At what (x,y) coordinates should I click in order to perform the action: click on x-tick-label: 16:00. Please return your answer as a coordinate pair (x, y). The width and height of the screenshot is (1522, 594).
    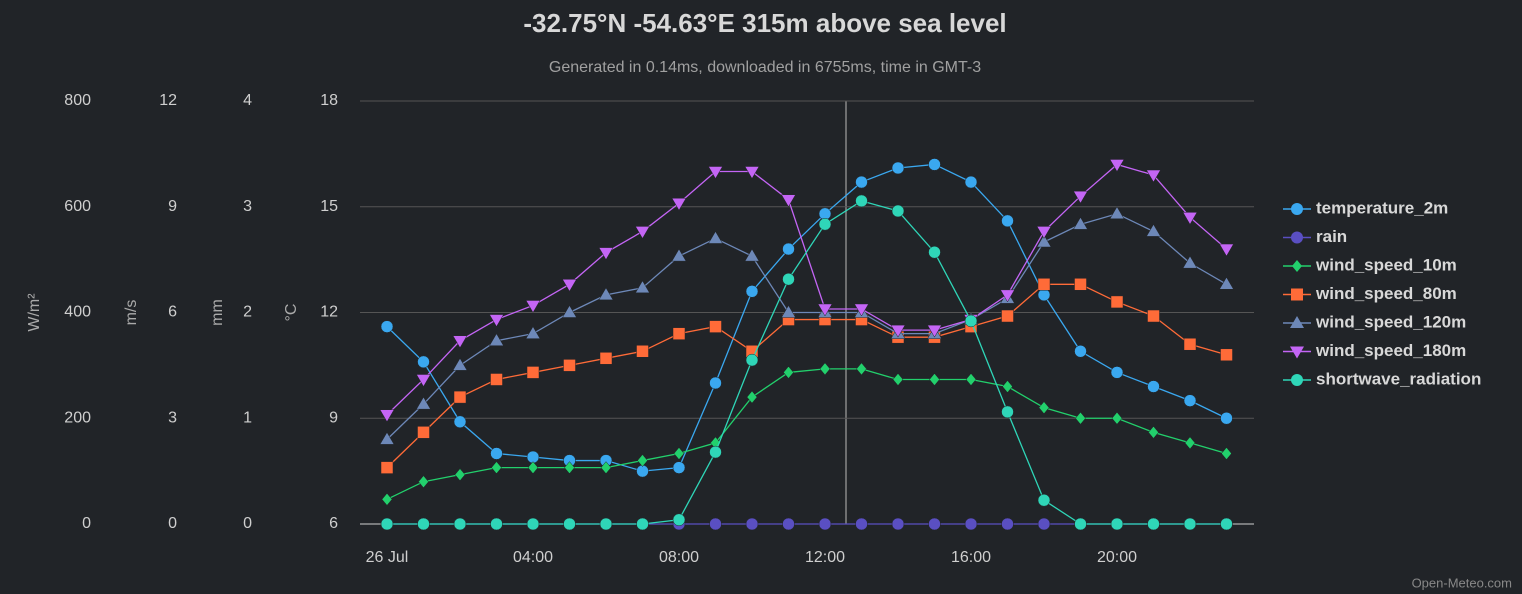
    Looking at the image, I should click on (971, 557).